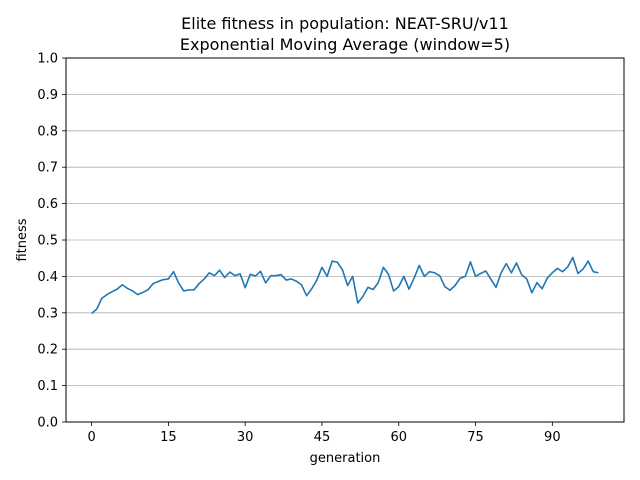 The width and height of the screenshot is (640, 480). Describe the element at coordinates (47, 241) in the screenshot. I see `y-tick-label: 0.5` at that location.